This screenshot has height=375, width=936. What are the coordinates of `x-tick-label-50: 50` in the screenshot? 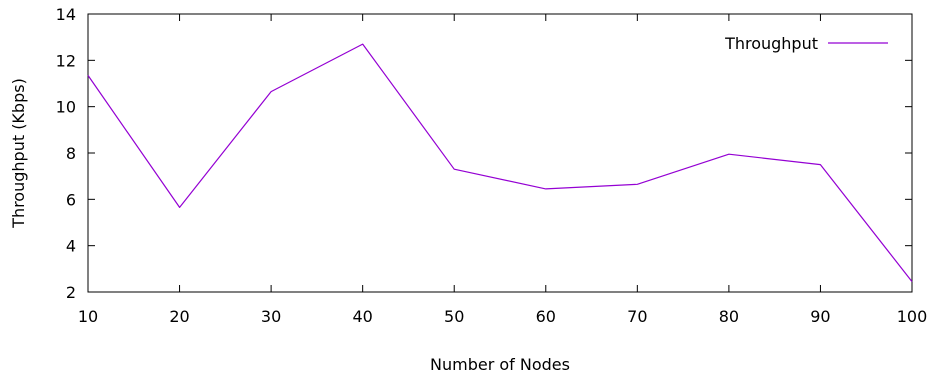 It's located at (454, 316).